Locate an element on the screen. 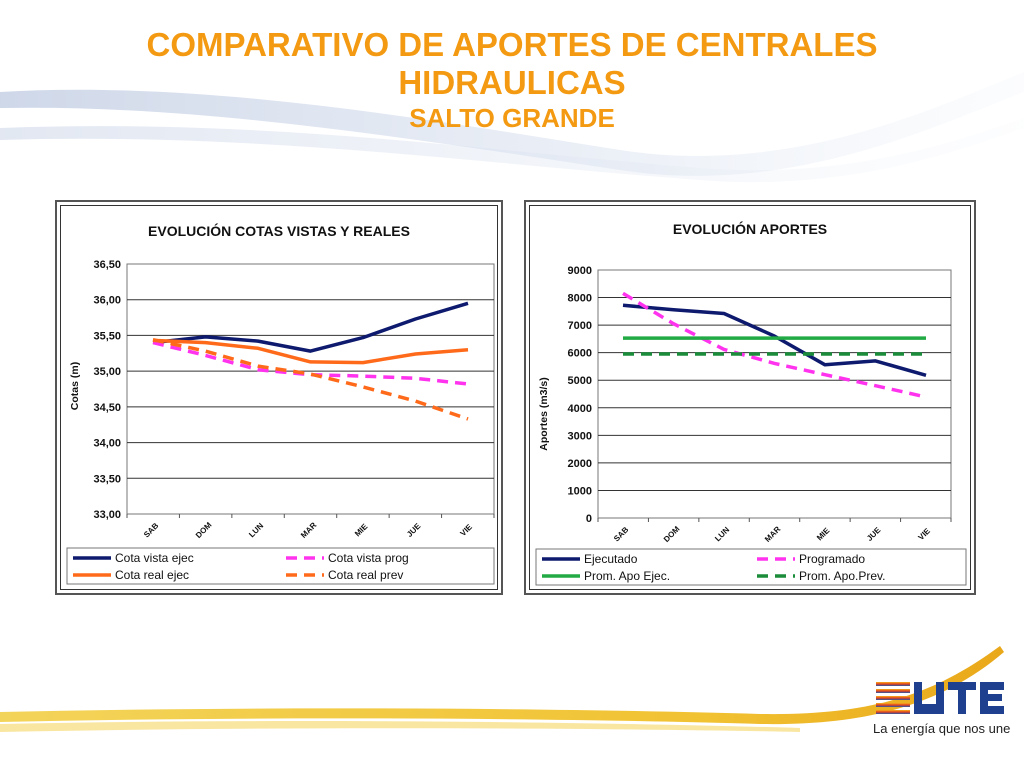 This screenshot has width=1024, height=768. legend-label: Cota vista ejec is located at coordinates (154, 558).